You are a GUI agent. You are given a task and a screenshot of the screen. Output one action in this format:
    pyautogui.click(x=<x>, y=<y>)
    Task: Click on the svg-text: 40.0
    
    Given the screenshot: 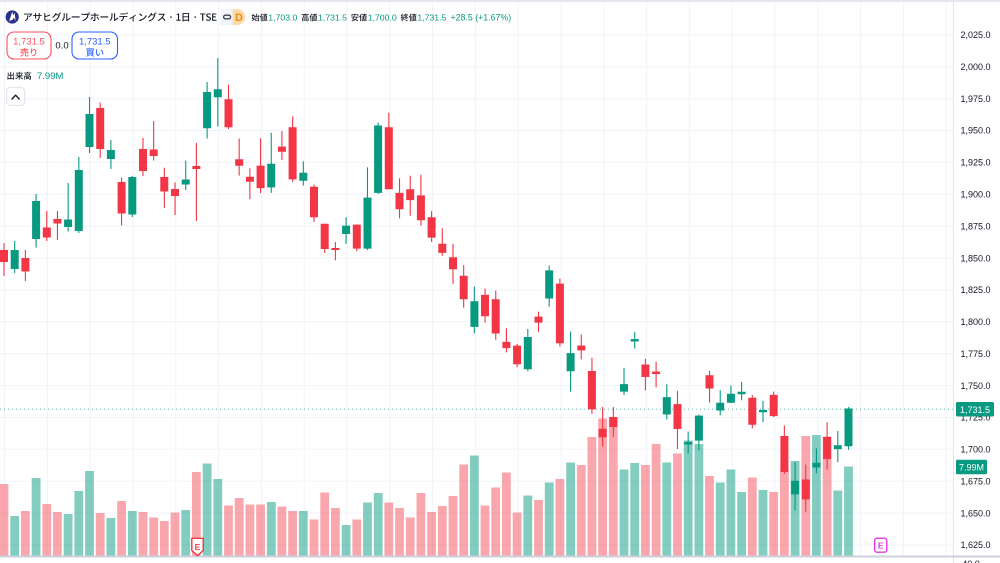 What is the action you would take?
    pyautogui.click(x=971, y=561)
    